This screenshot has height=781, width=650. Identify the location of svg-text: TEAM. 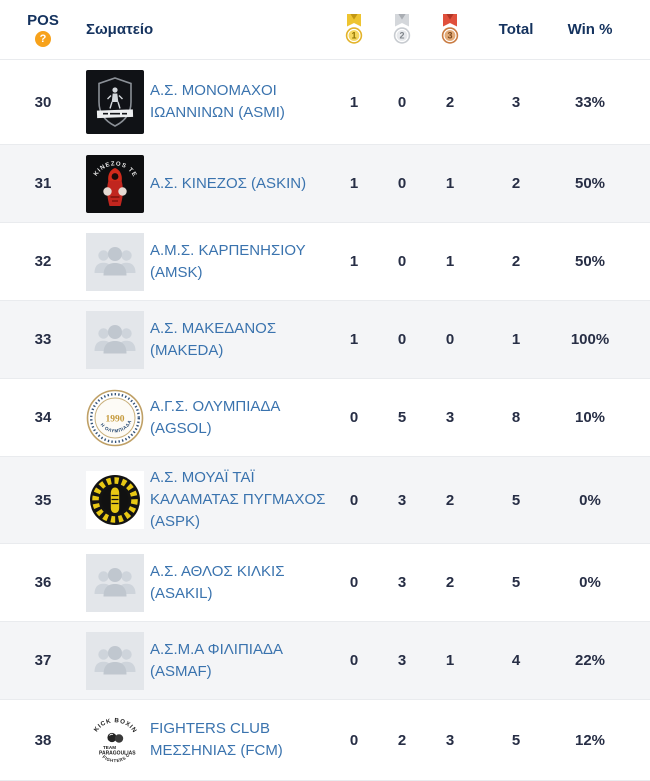
(109, 747).